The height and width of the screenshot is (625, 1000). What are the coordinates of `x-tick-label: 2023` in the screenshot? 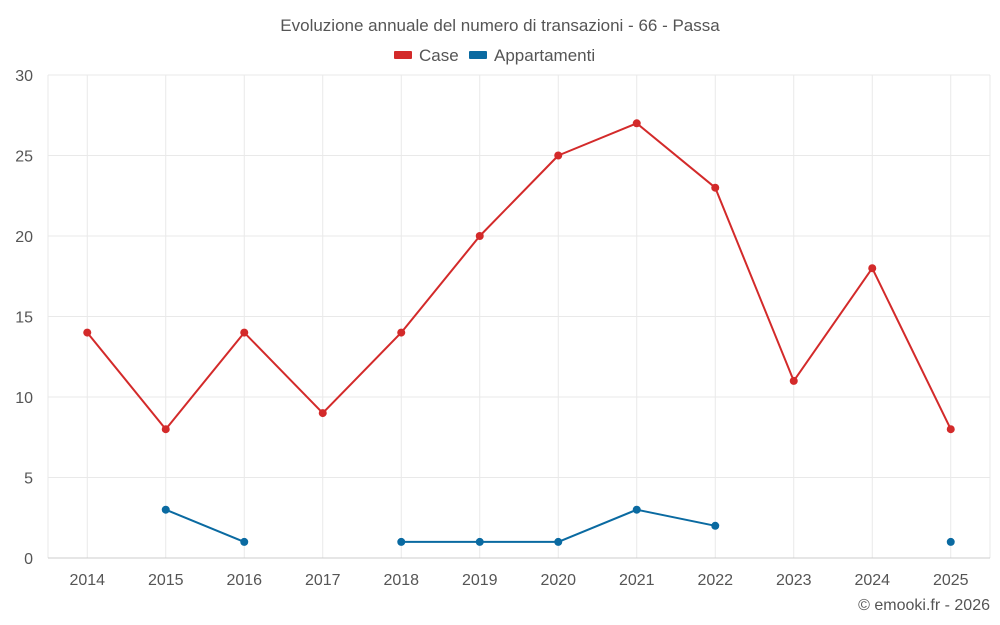 It's located at (794, 580).